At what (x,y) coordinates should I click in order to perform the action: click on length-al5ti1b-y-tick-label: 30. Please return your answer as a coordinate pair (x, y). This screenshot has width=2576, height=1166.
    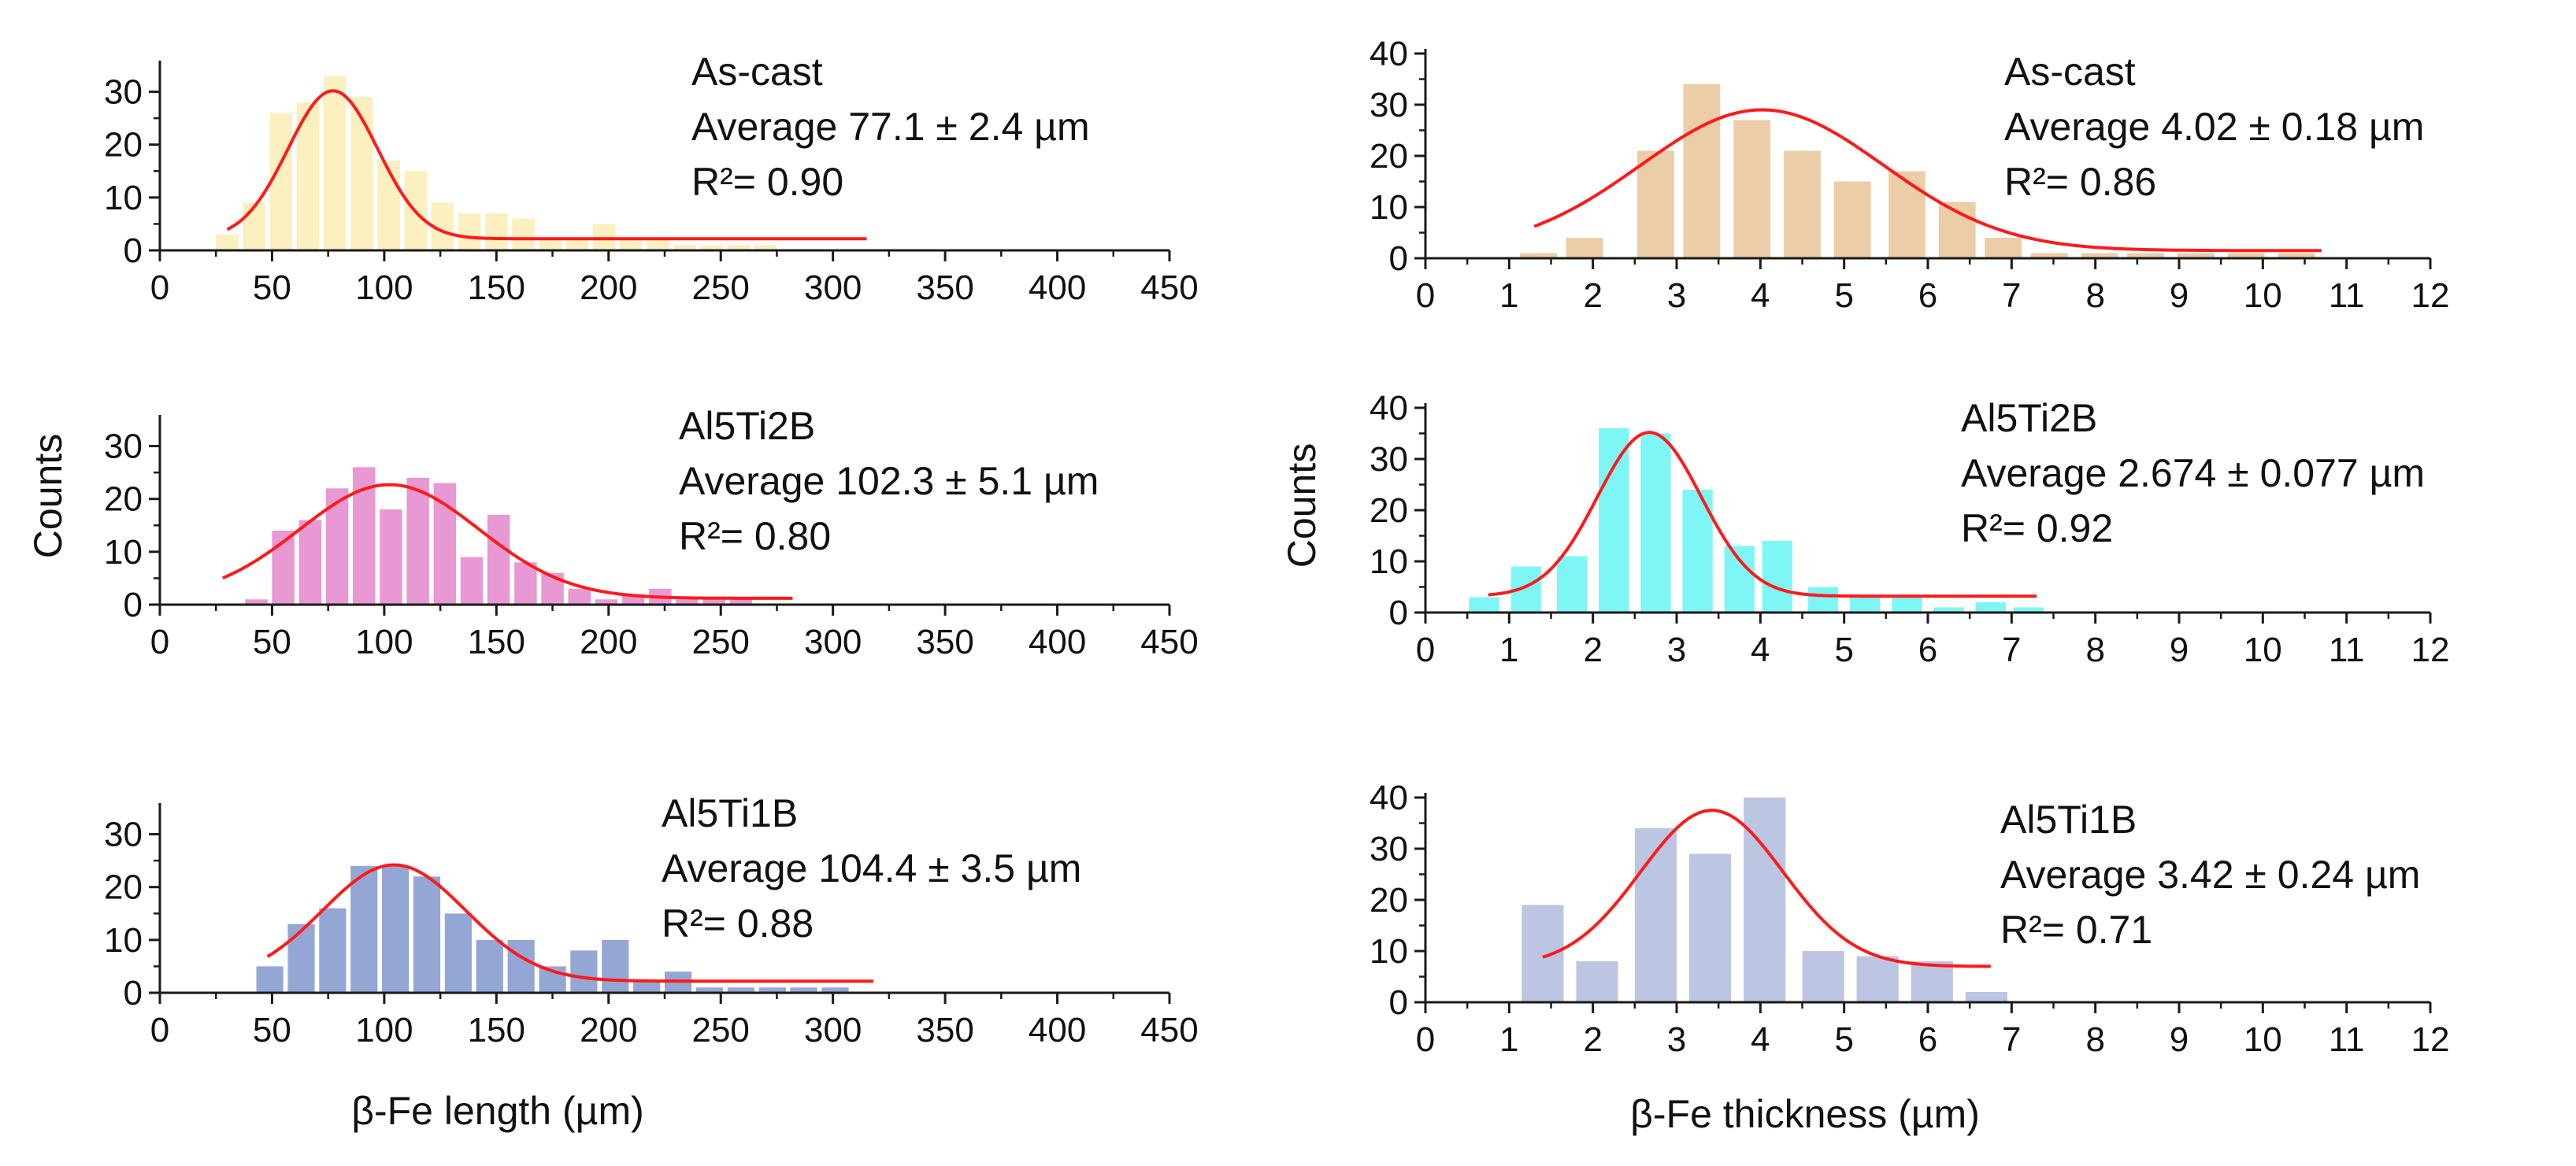
    Looking at the image, I should click on (123, 835).